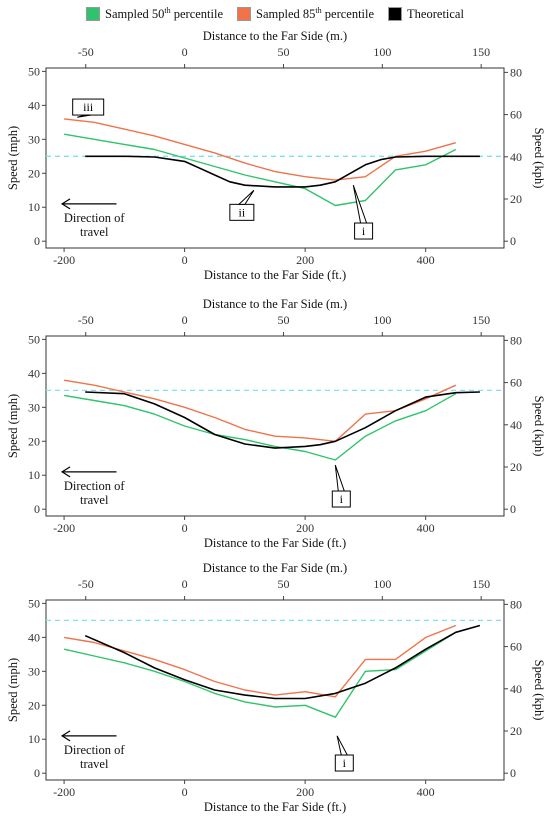 The width and height of the screenshot is (550, 826). What do you see at coordinates (244, 14) in the screenshot?
I see `legend-swatch-p85` at bounding box center [244, 14].